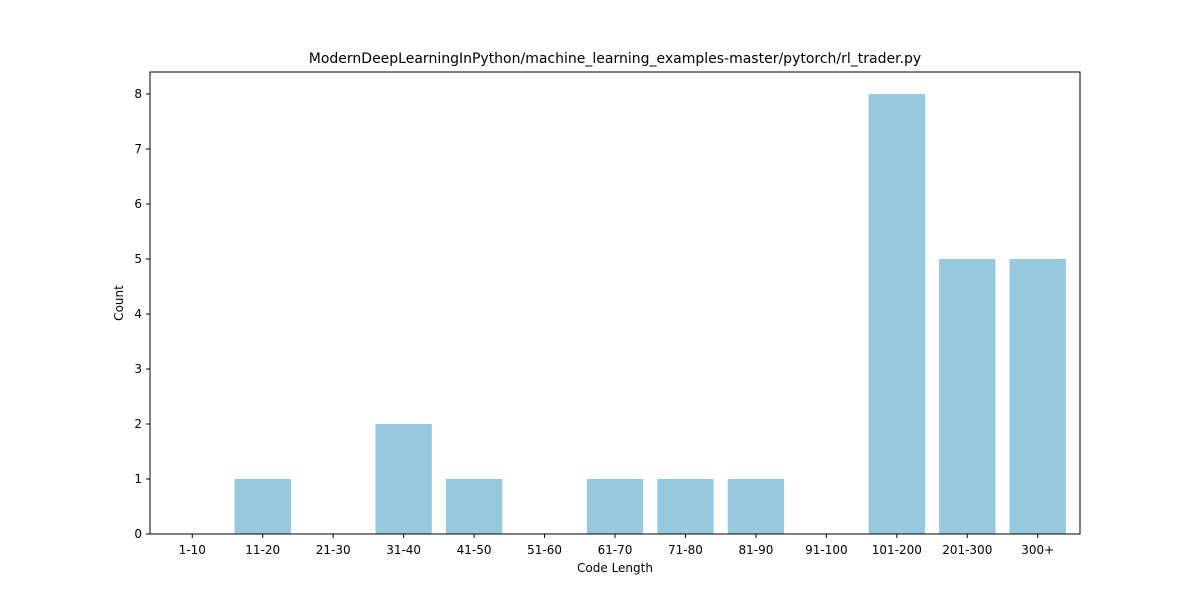  Describe the element at coordinates (138, 369) in the screenshot. I see `y-tick-label: 3` at that location.